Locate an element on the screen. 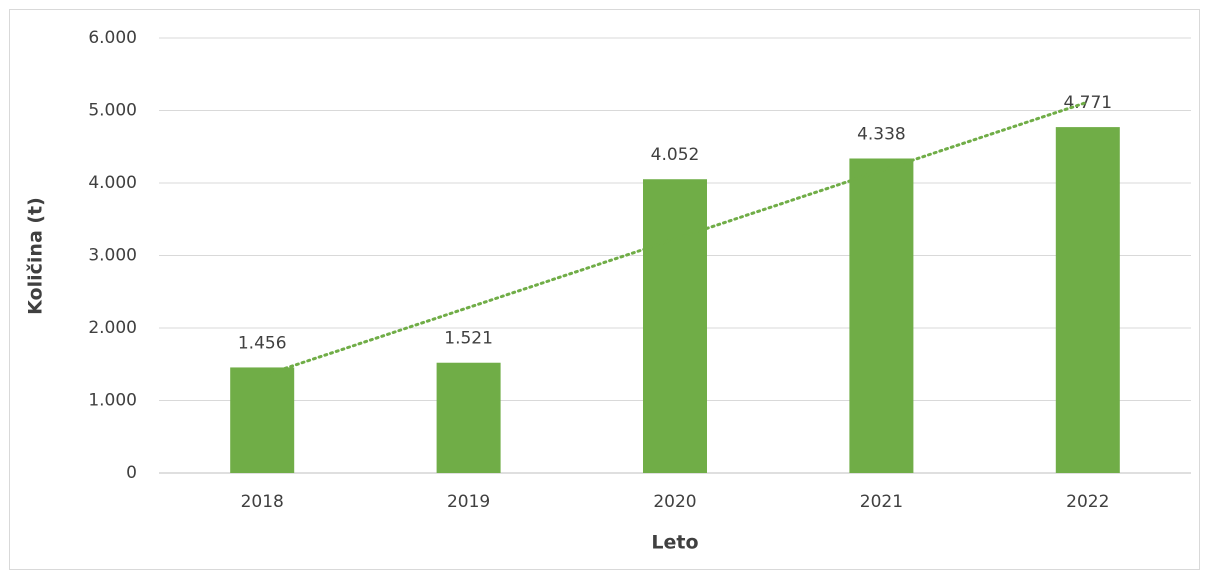  data-label: 1.456 is located at coordinates (262, 343).